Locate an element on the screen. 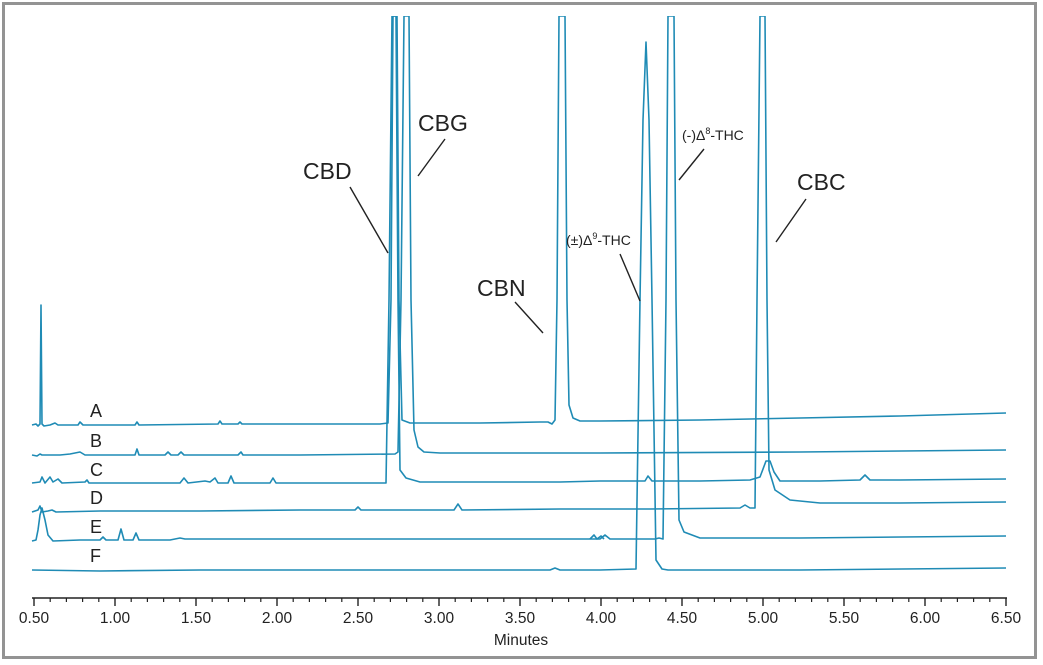  trace-label-e: E is located at coordinates (96, 527).